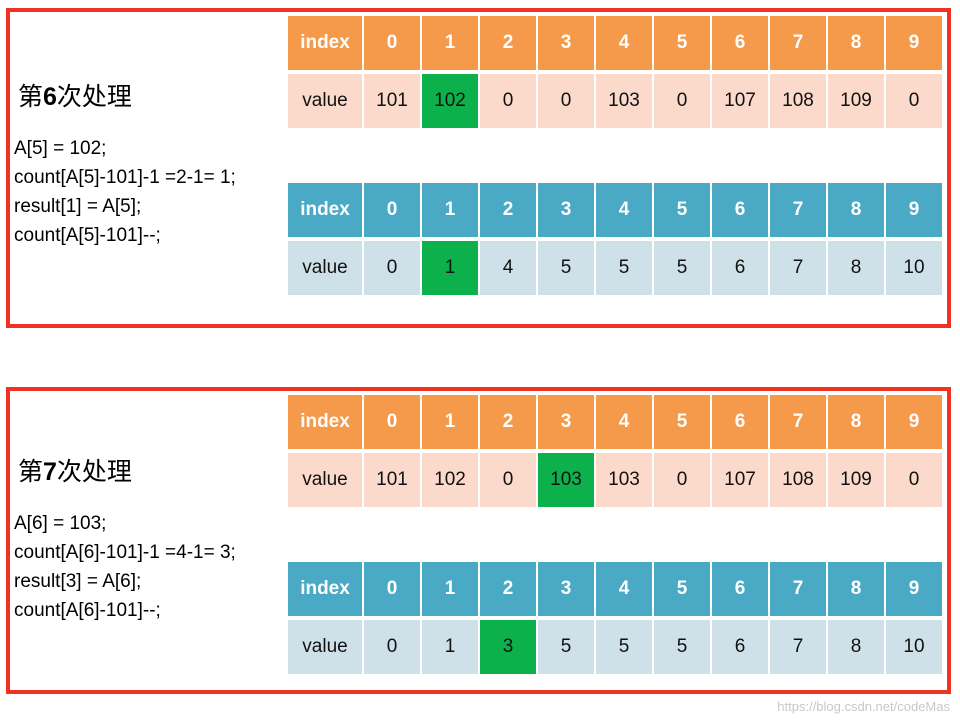 The width and height of the screenshot is (960, 720). I want to click on code-line: A[6] = 103;, so click(60, 523).